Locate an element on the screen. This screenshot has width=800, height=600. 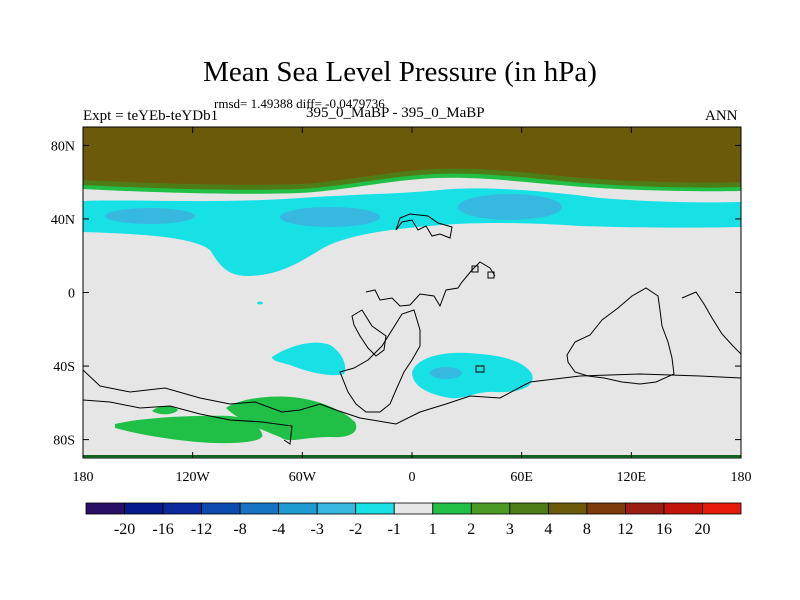
case-label: 395_0_MaBP - 395_0_MaBP is located at coordinates (395, 113).